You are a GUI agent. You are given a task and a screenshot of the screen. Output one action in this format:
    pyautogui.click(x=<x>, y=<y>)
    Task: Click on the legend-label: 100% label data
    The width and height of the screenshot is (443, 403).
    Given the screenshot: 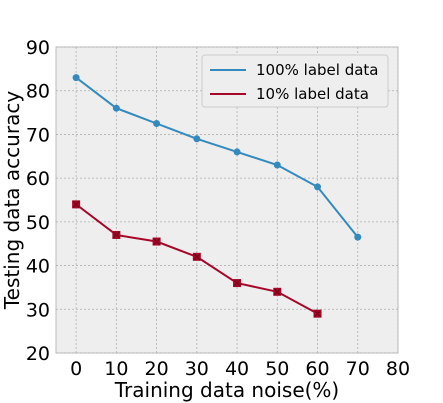 What is the action you would take?
    pyautogui.click(x=317, y=70)
    